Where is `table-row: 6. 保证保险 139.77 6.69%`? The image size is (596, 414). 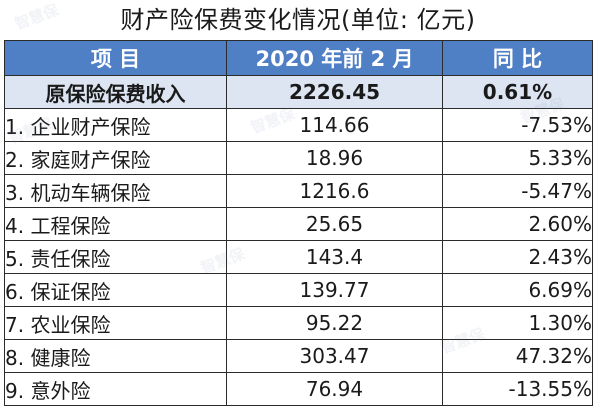 table-row: 6. 保证保险 139.77 6.69% is located at coordinates (298, 290).